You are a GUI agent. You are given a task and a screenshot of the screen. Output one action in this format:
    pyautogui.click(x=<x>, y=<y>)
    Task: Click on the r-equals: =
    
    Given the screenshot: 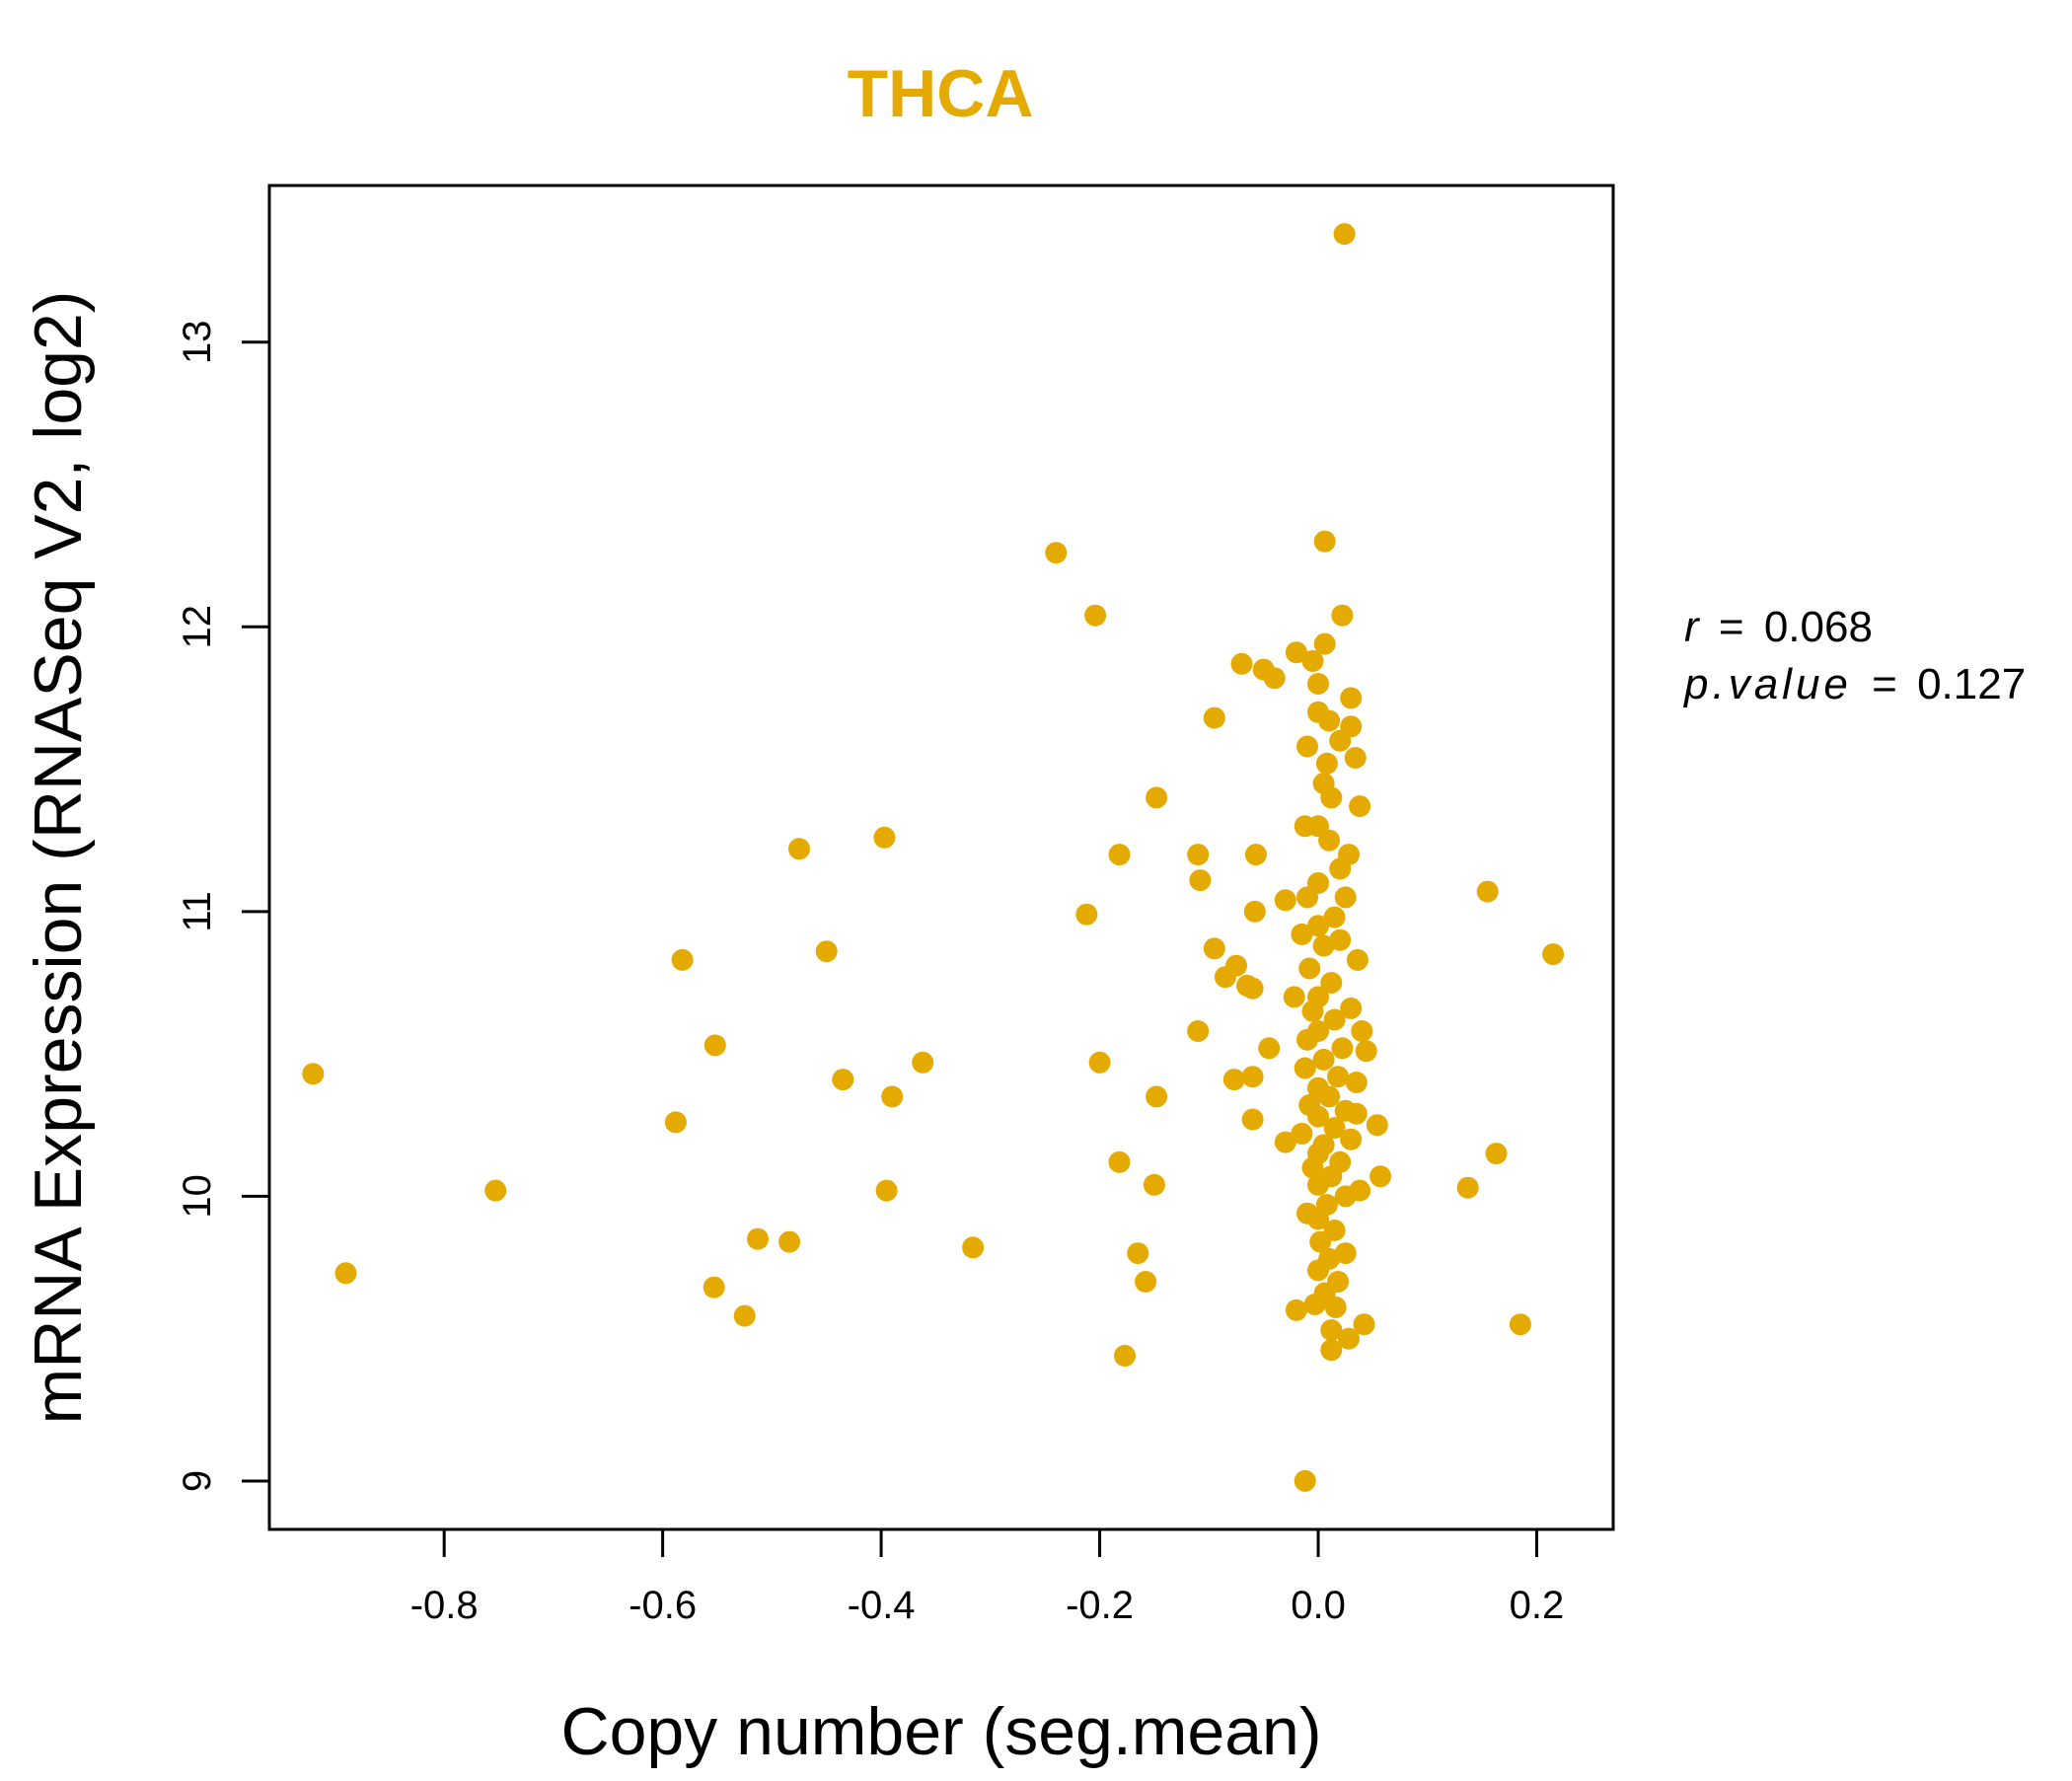 What is the action you would take?
    pyautogui.click(x=1732, y=627)
    